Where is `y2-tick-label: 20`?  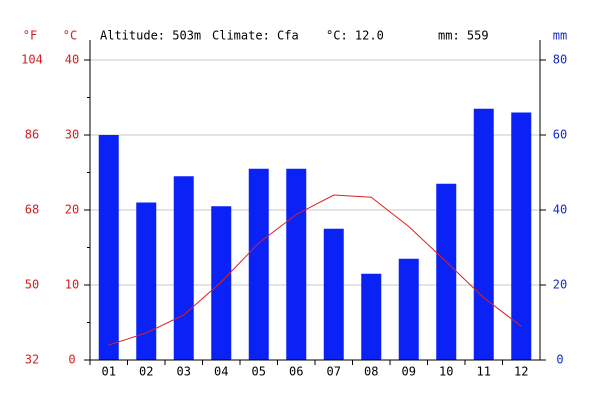
y2-tick-label: 20 is located at coordinates (560, 285).